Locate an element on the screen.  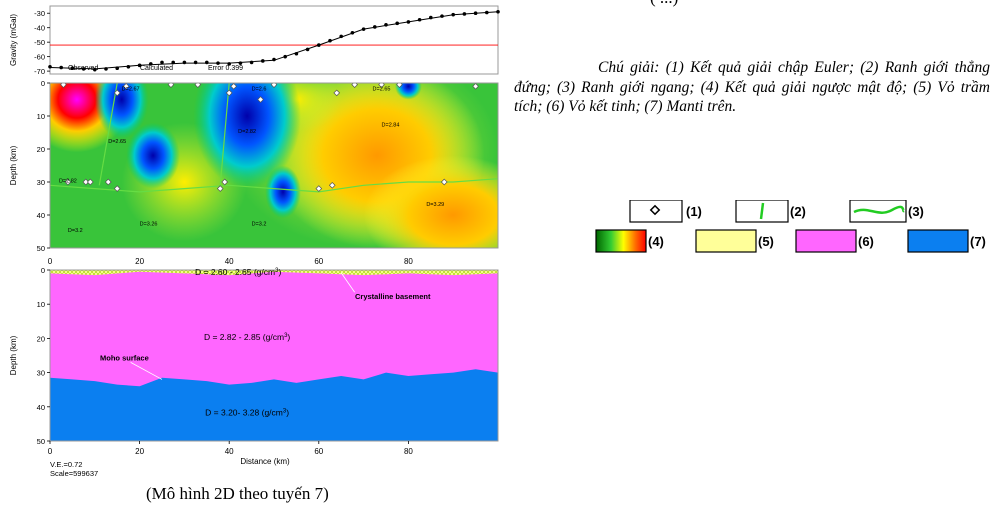
legend-error: Error 0.399 is located at coordinates (225, 68).